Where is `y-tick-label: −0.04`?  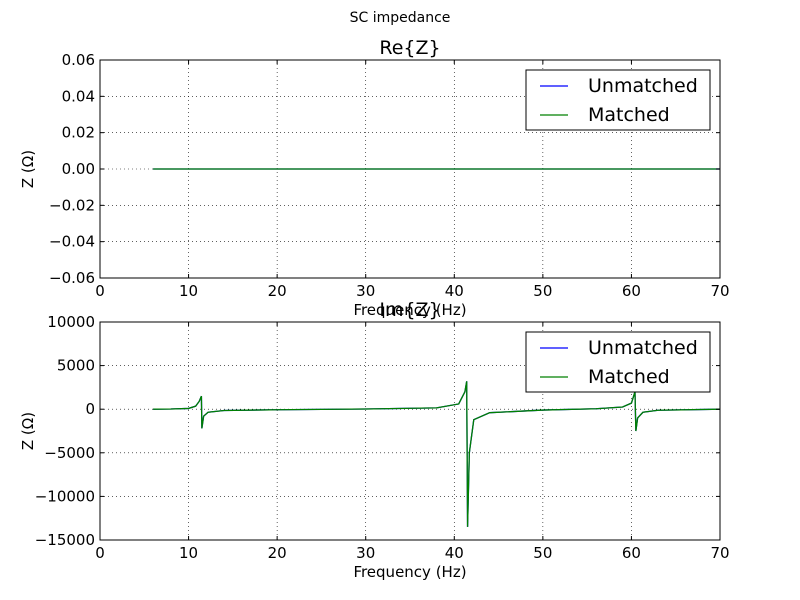
y-tick-label: −0.04 is located at coordinates (72, 242).